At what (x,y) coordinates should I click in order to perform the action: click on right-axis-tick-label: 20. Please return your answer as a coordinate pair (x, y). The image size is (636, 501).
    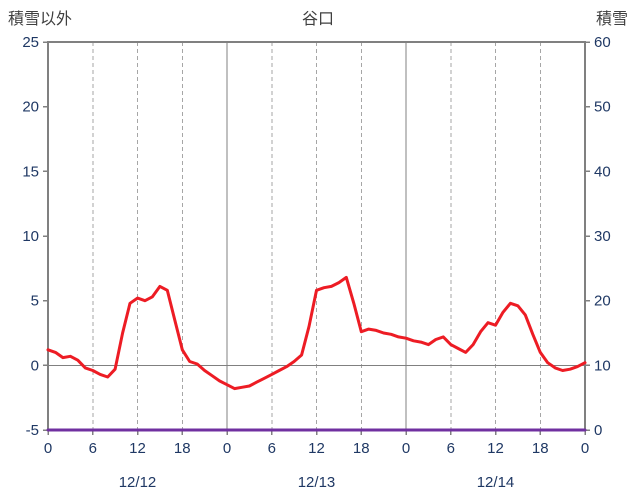
    Looking at the image, I should click on (602, 301).